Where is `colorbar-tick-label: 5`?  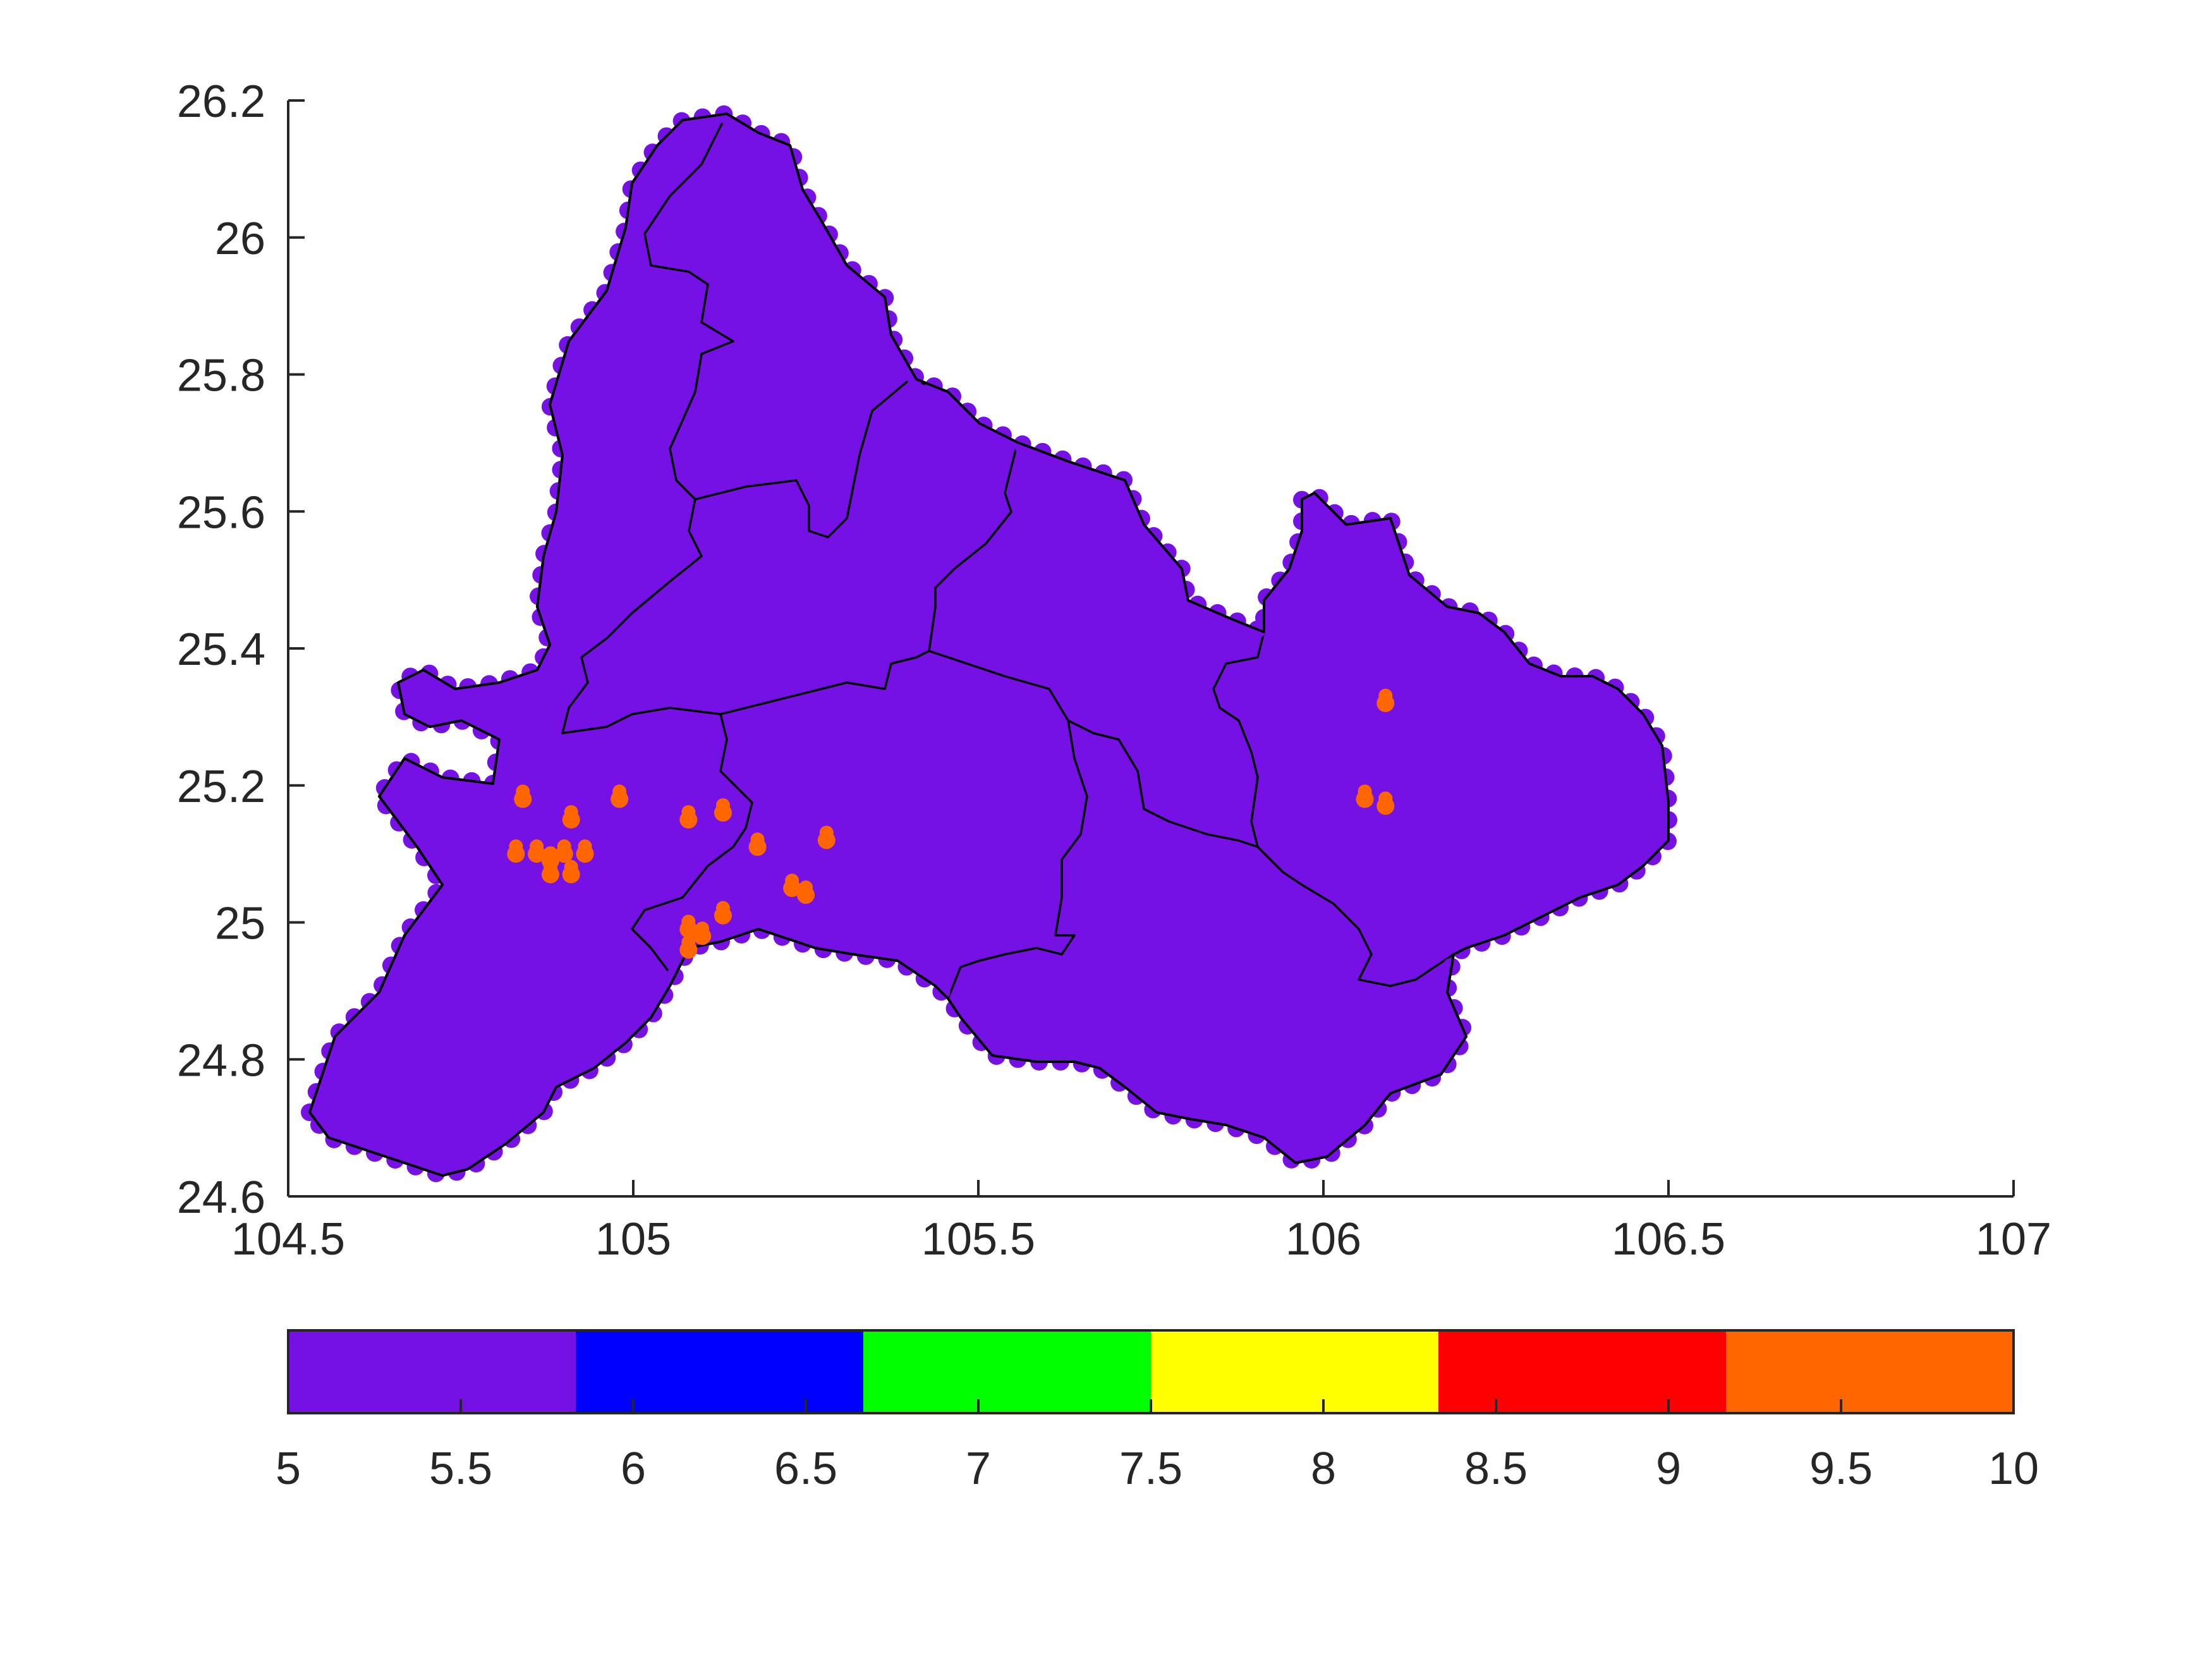 colorbar-tick-label: 5 is located at coordinates (288, 1468).